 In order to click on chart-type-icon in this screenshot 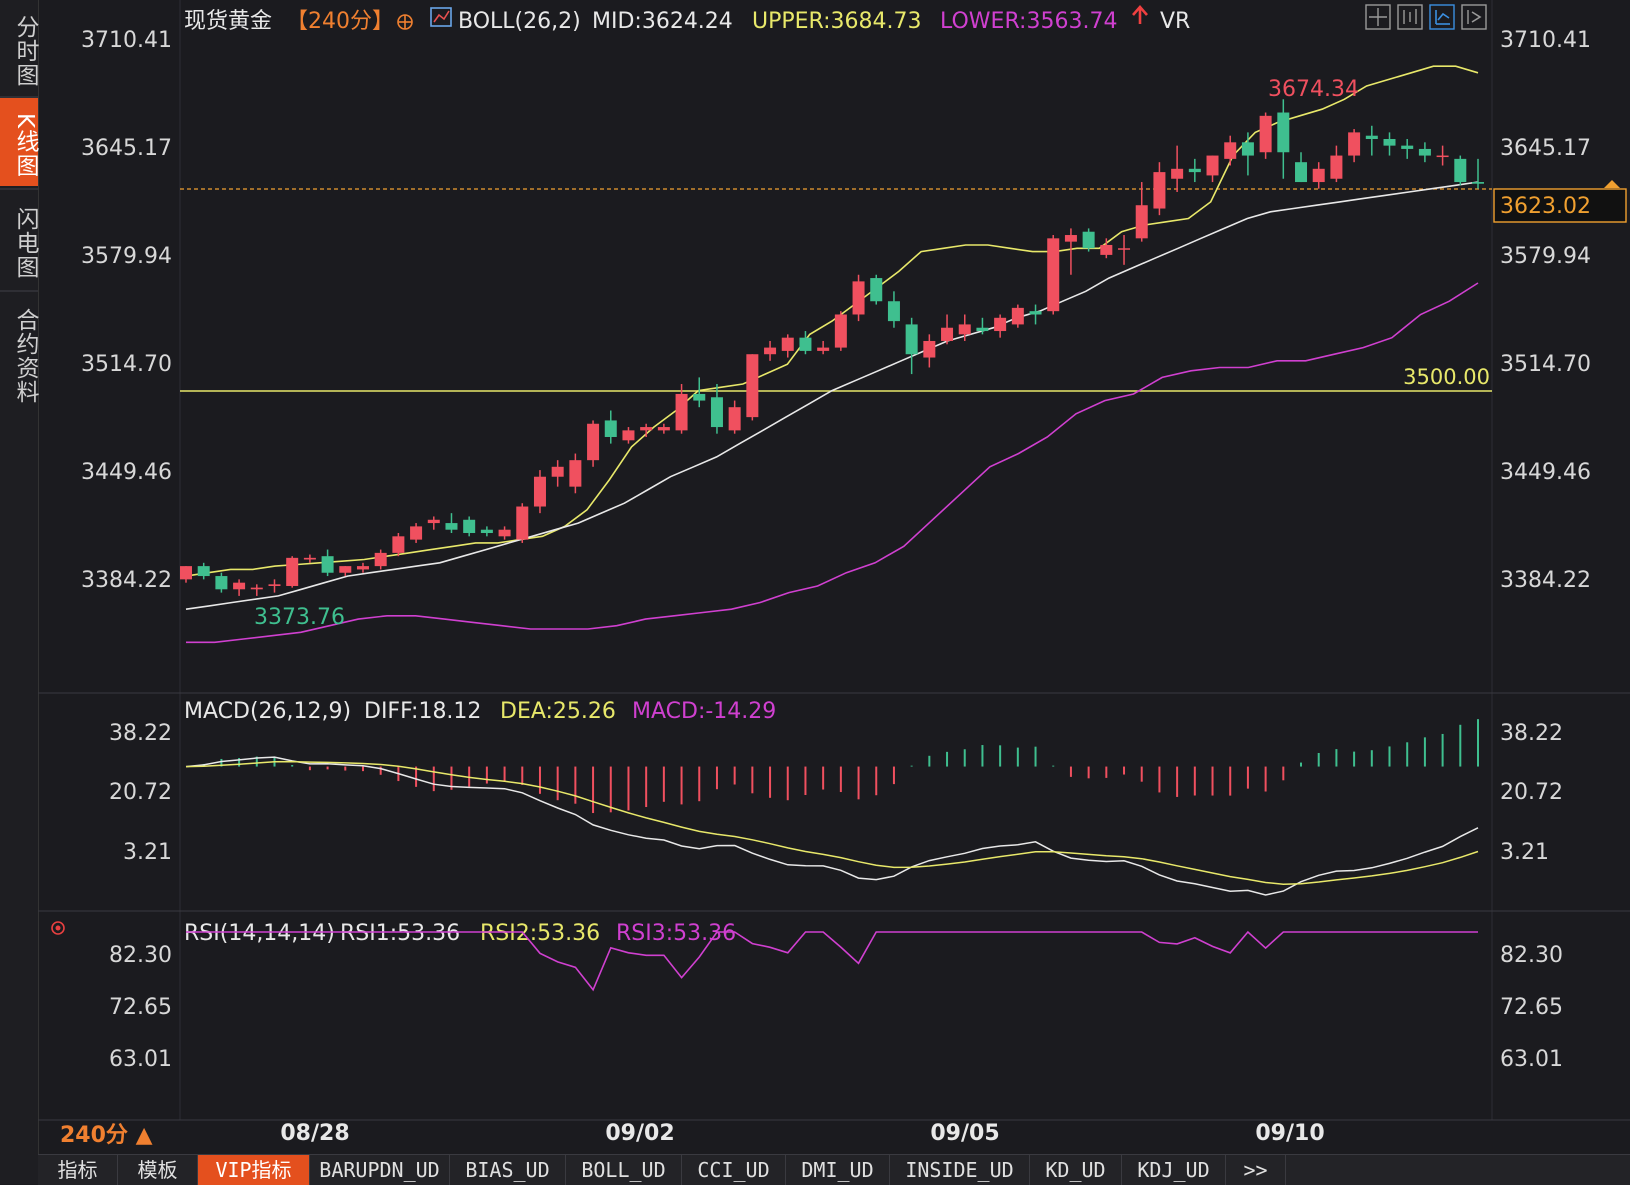, I will do `click(1442, 17)`.